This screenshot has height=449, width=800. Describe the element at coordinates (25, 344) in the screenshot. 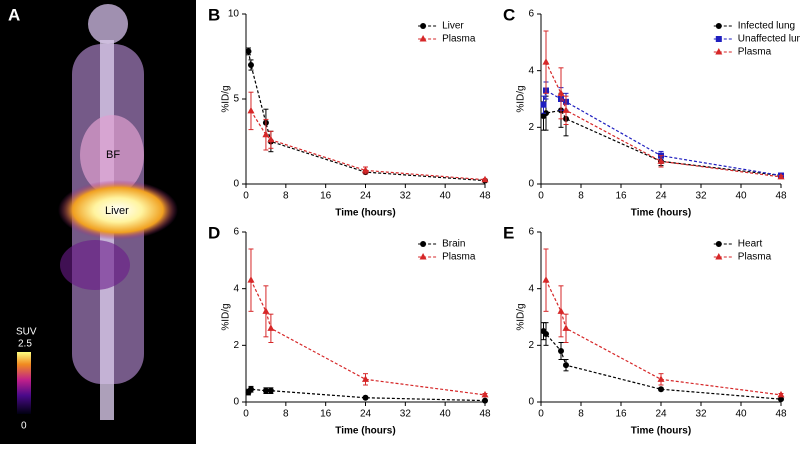

I see `colorbar-tick: 2.5` at that location.